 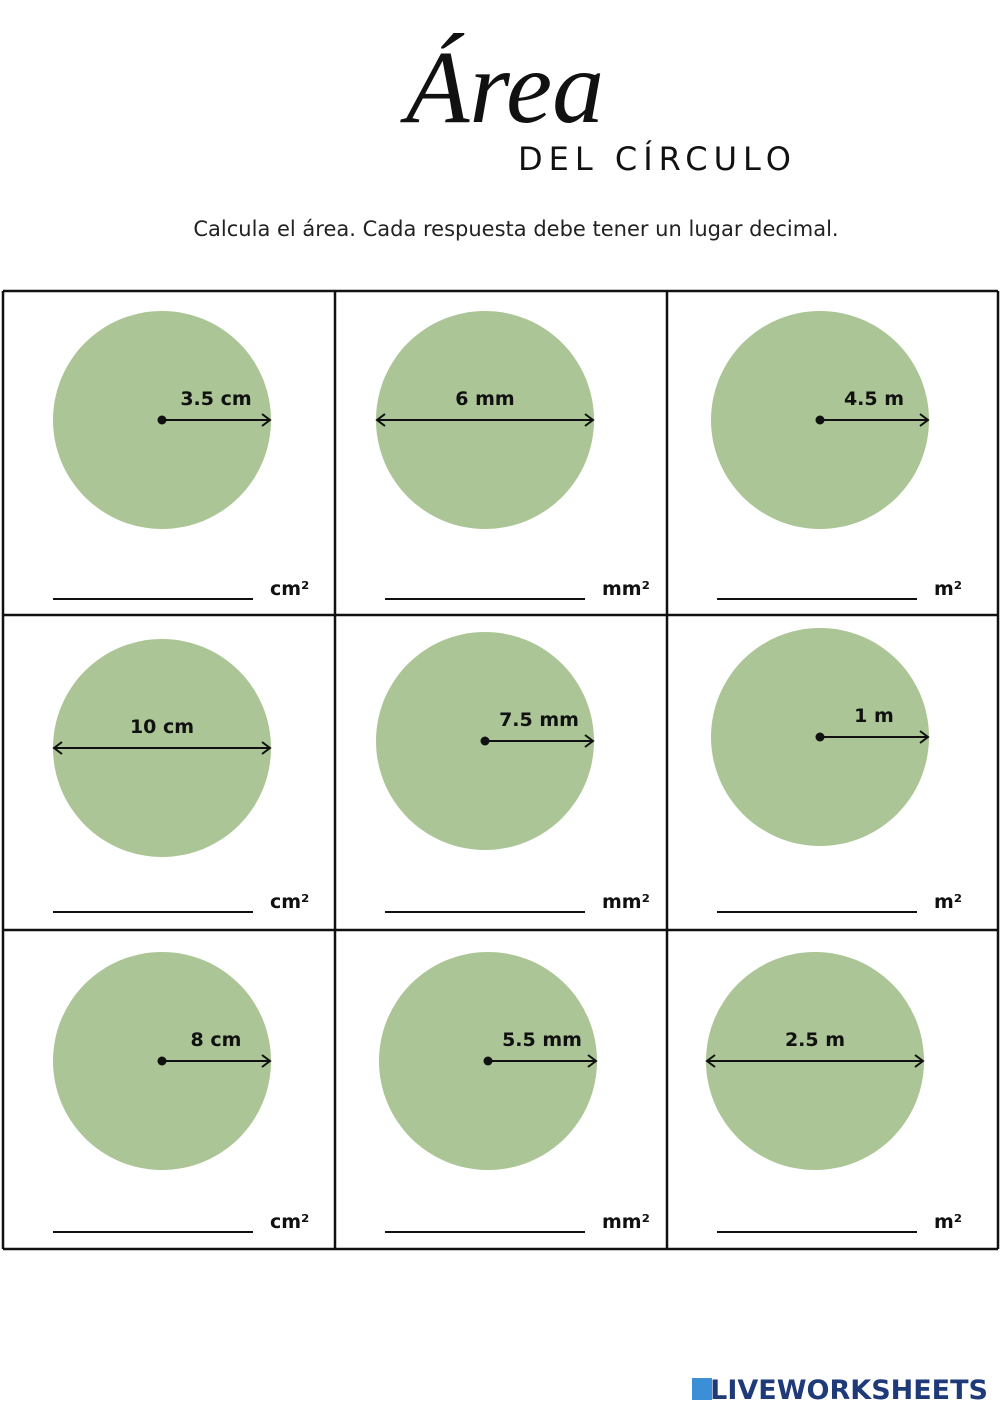 I want to click on subtitle: DEL CÍRCULO, so click(x=657, y=159).